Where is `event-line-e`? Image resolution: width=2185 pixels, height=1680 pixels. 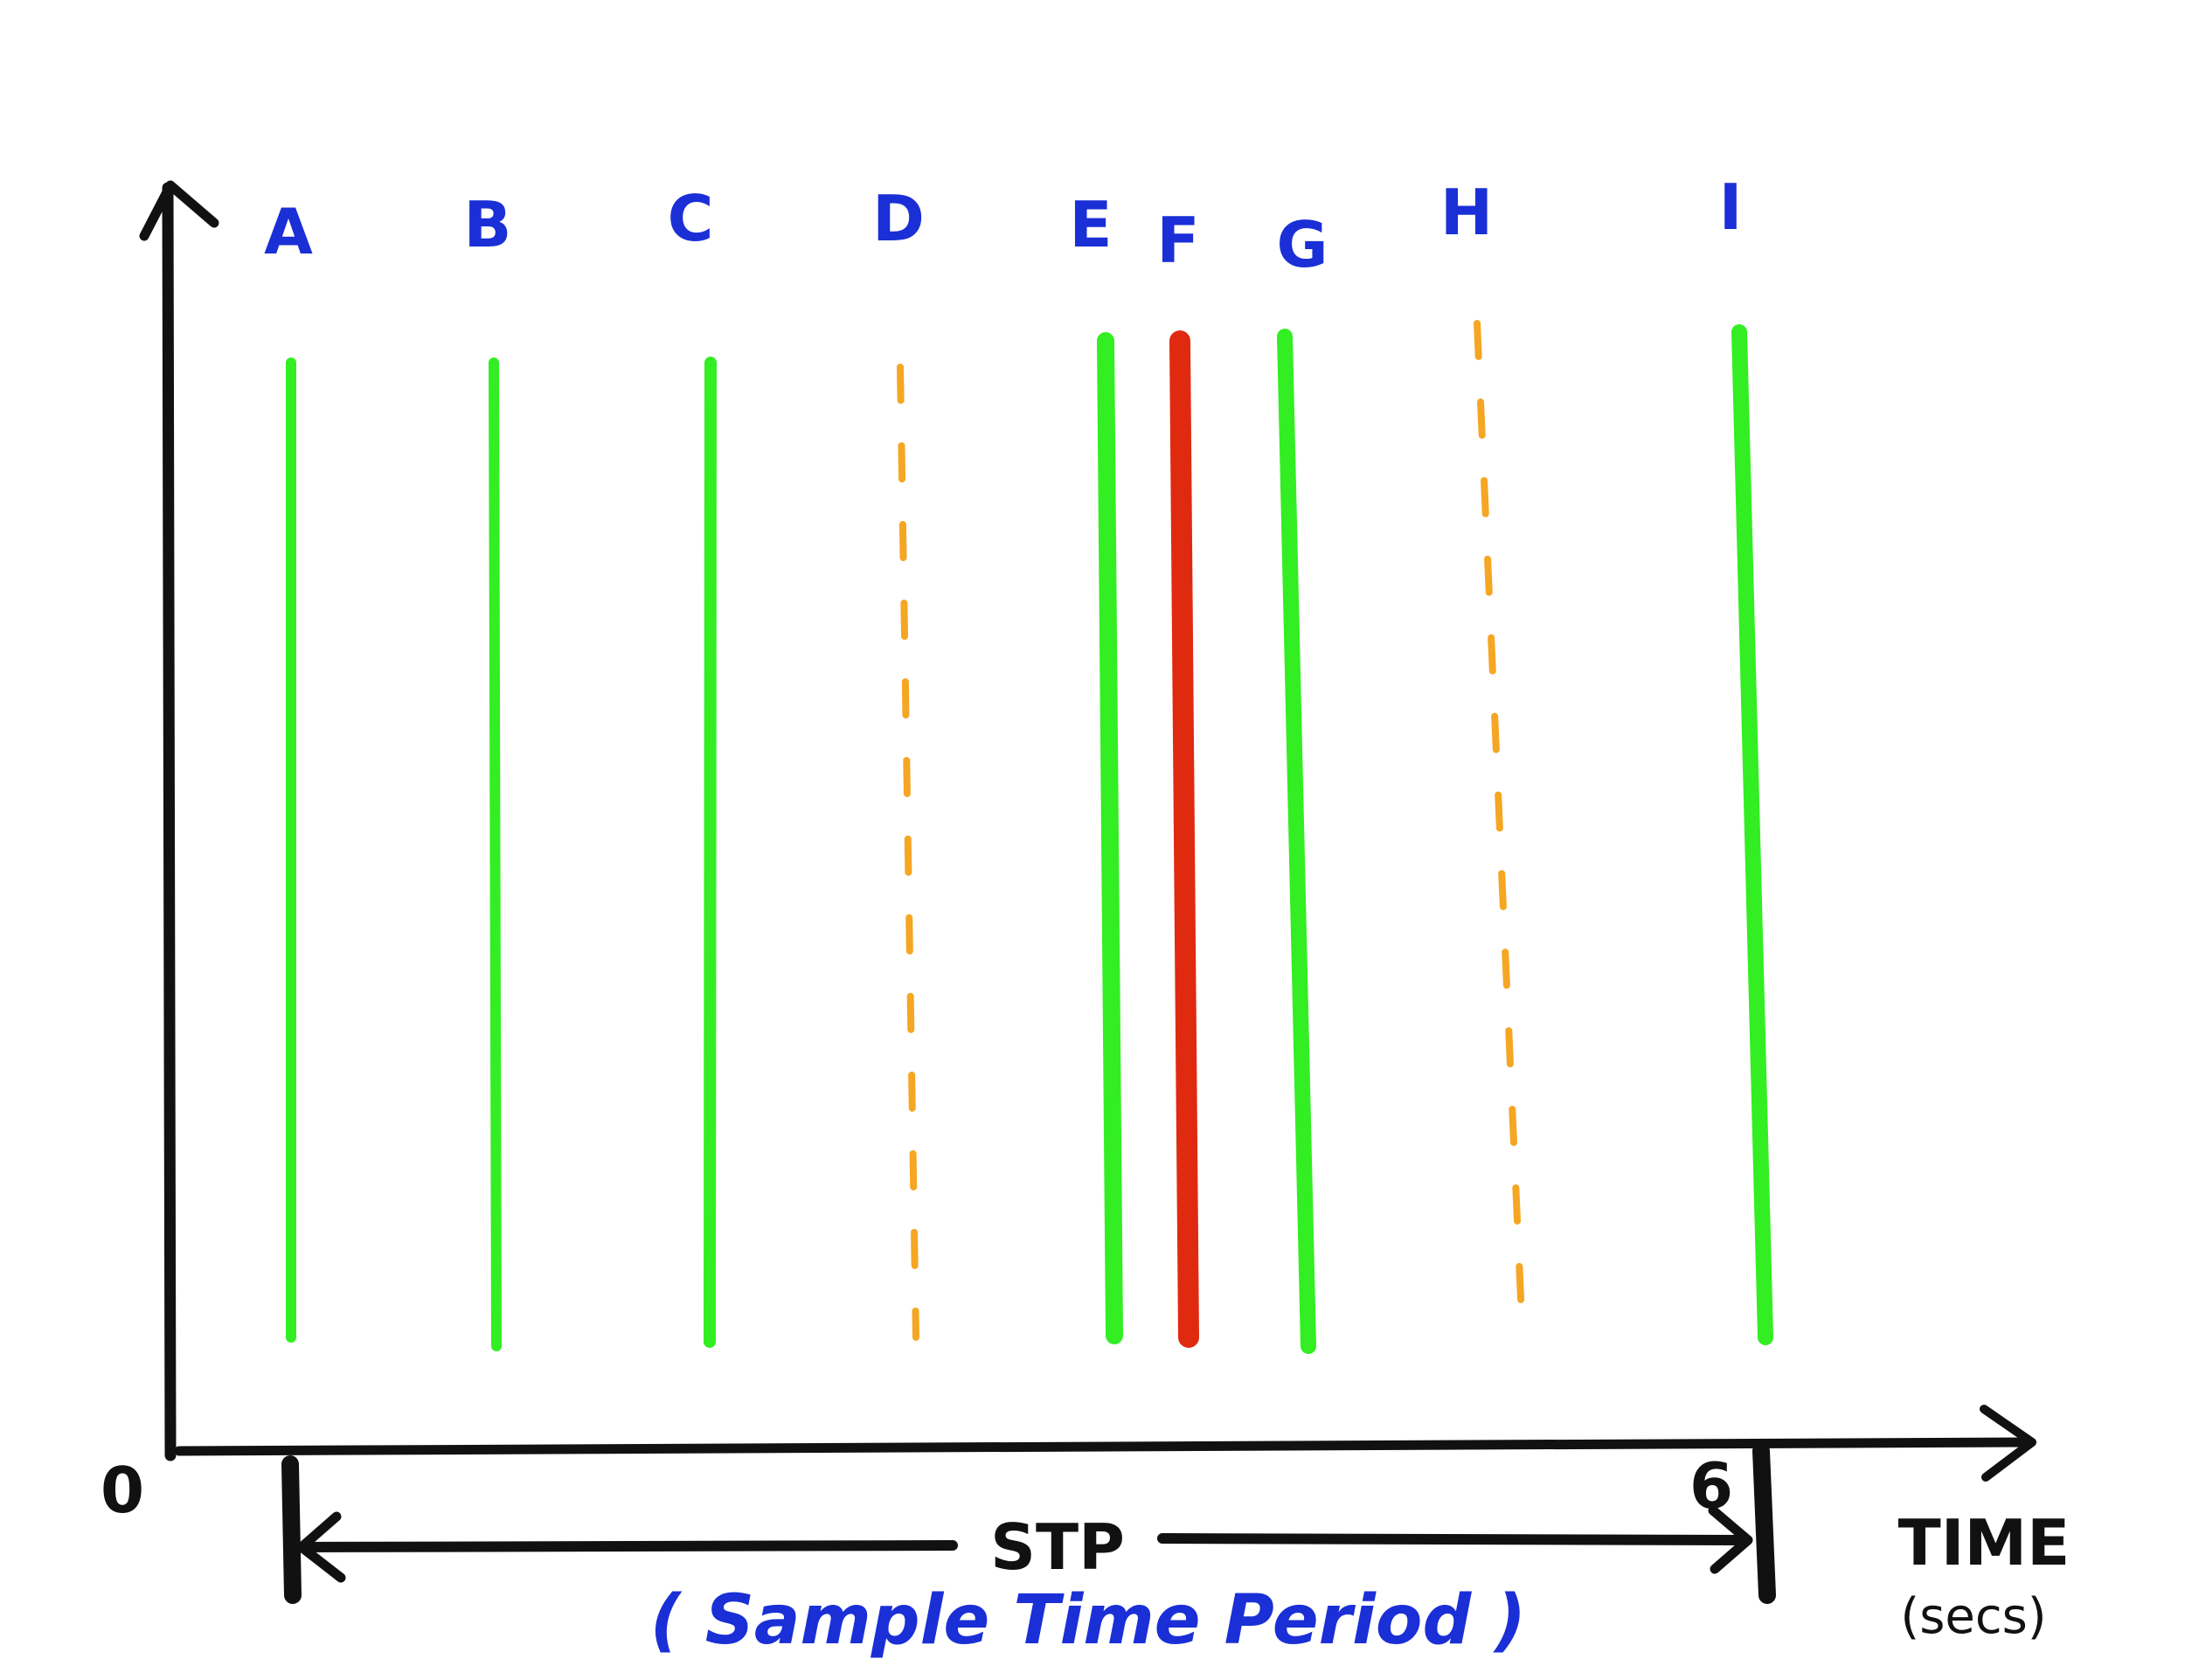
event-line-e is located at coordinates (1110, 838).